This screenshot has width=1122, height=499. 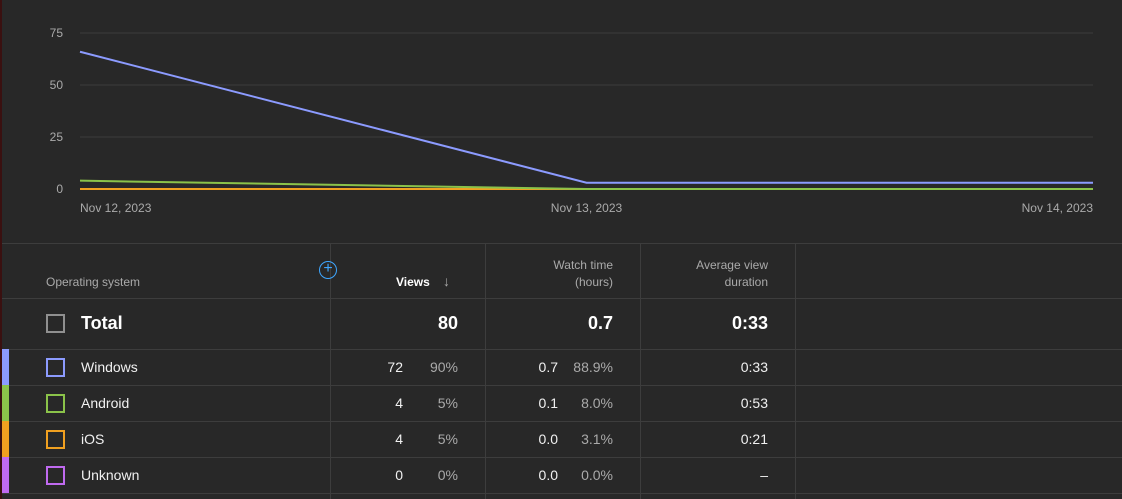 I want to click on y-tick-label: 25, so click(x=57, y=137).